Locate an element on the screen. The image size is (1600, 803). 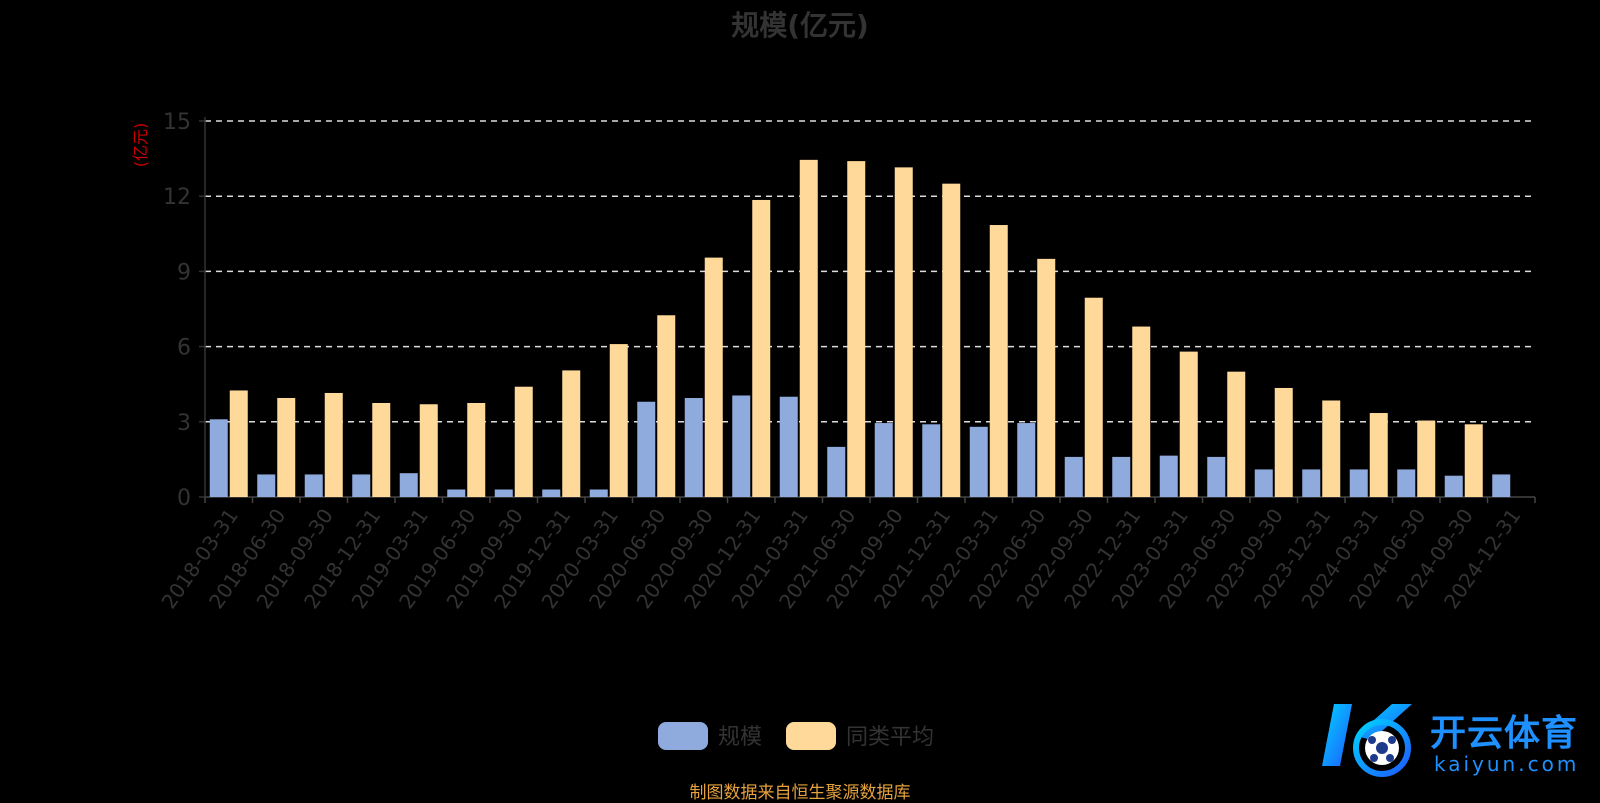
chart-title: 规模(亿元) is located at coordinates (800, 25).